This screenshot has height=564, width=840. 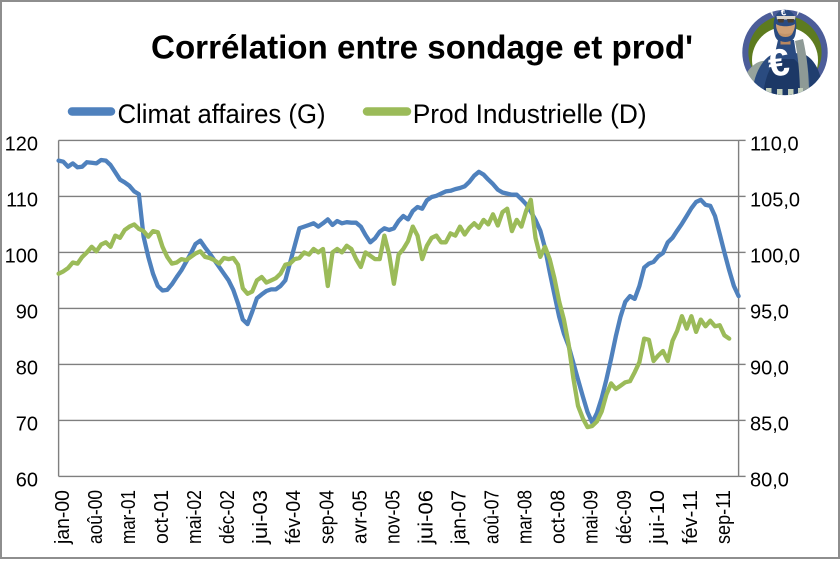 I want to click on svg-text: jui-06, so click(x=426, y=517).